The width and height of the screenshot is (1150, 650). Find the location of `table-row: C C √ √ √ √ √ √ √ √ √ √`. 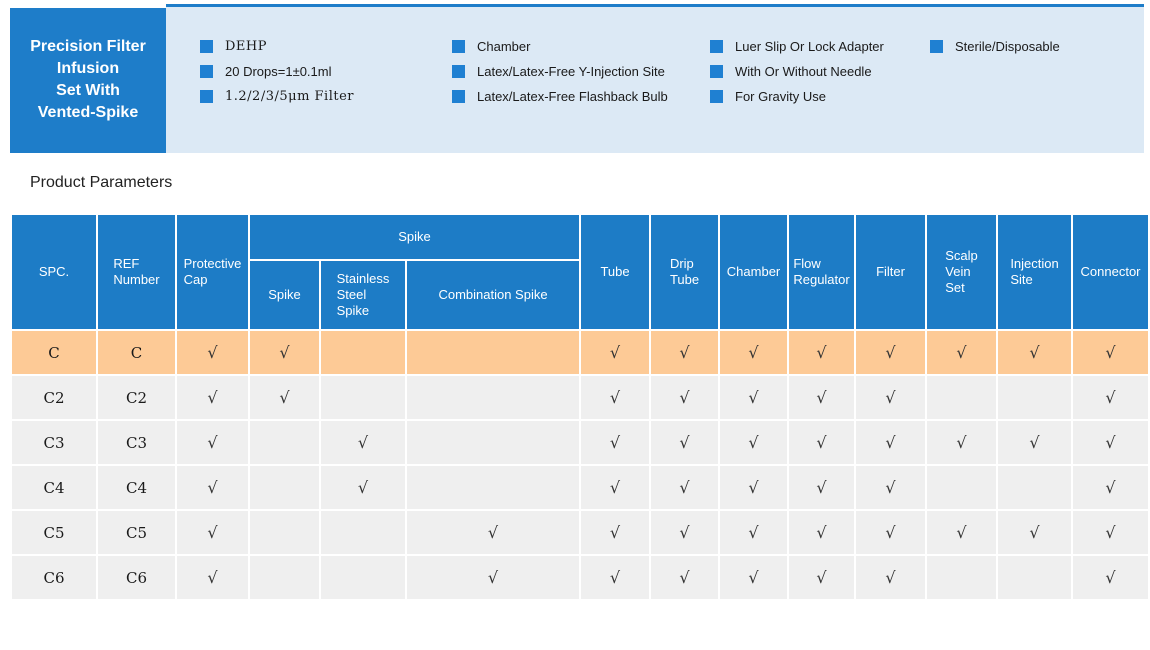

table-row: C C √ √ √ √ √ √ √ √ √ √ is located at coordinates (580, 352).